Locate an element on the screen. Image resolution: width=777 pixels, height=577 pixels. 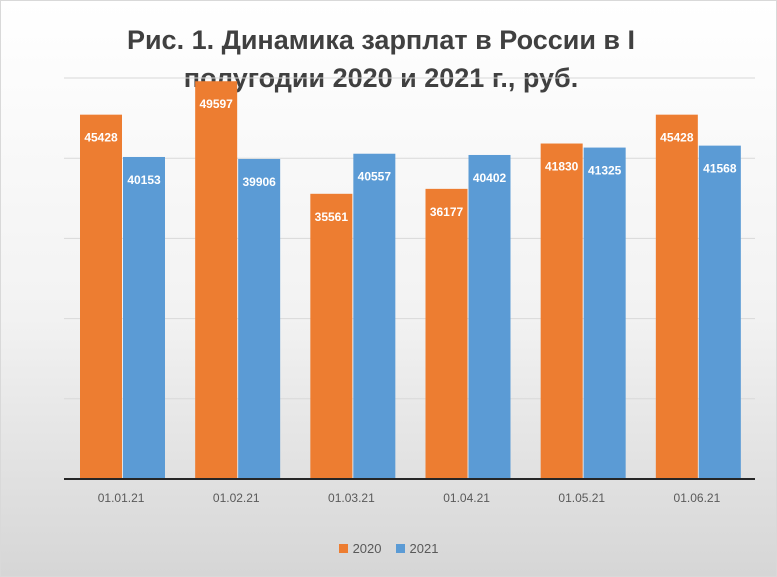
bar-2021-01.04.21 is located at coordinates (489, 317).